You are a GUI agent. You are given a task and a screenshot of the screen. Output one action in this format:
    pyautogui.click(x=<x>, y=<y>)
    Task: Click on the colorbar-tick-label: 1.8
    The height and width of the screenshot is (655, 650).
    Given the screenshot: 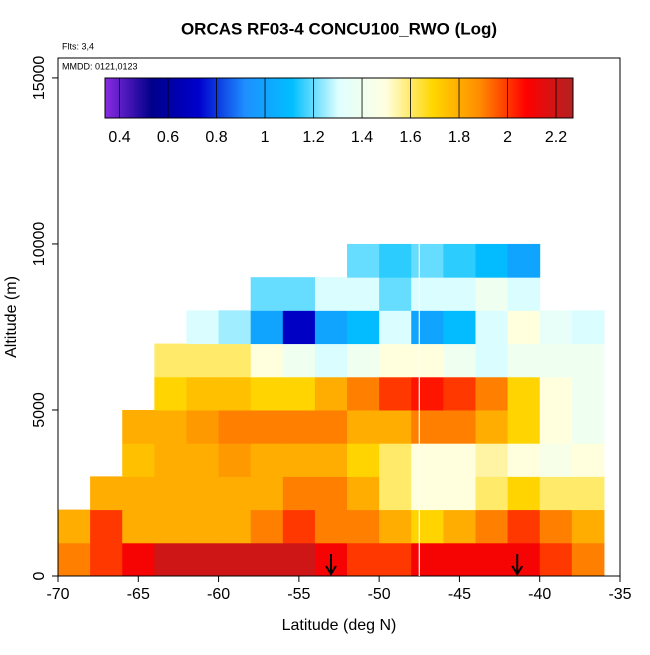 What is the action you would take?
    pyautogui.click(x=459, y=137)
    